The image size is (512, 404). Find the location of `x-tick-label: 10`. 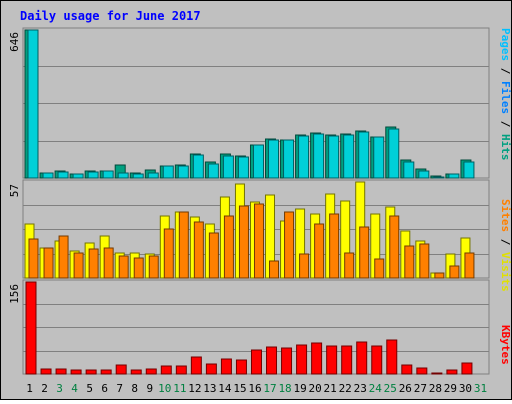

x-tick-label: 10 is located at coordinates (164, 388).